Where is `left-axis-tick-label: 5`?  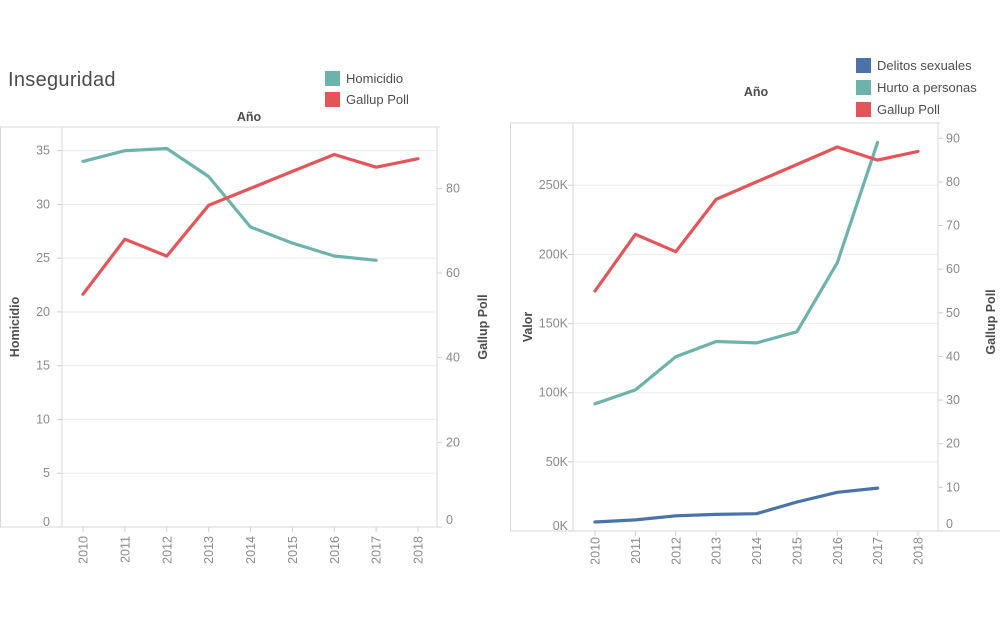
left-axis-tick-label: 5 is located at coordinates (46, 473).